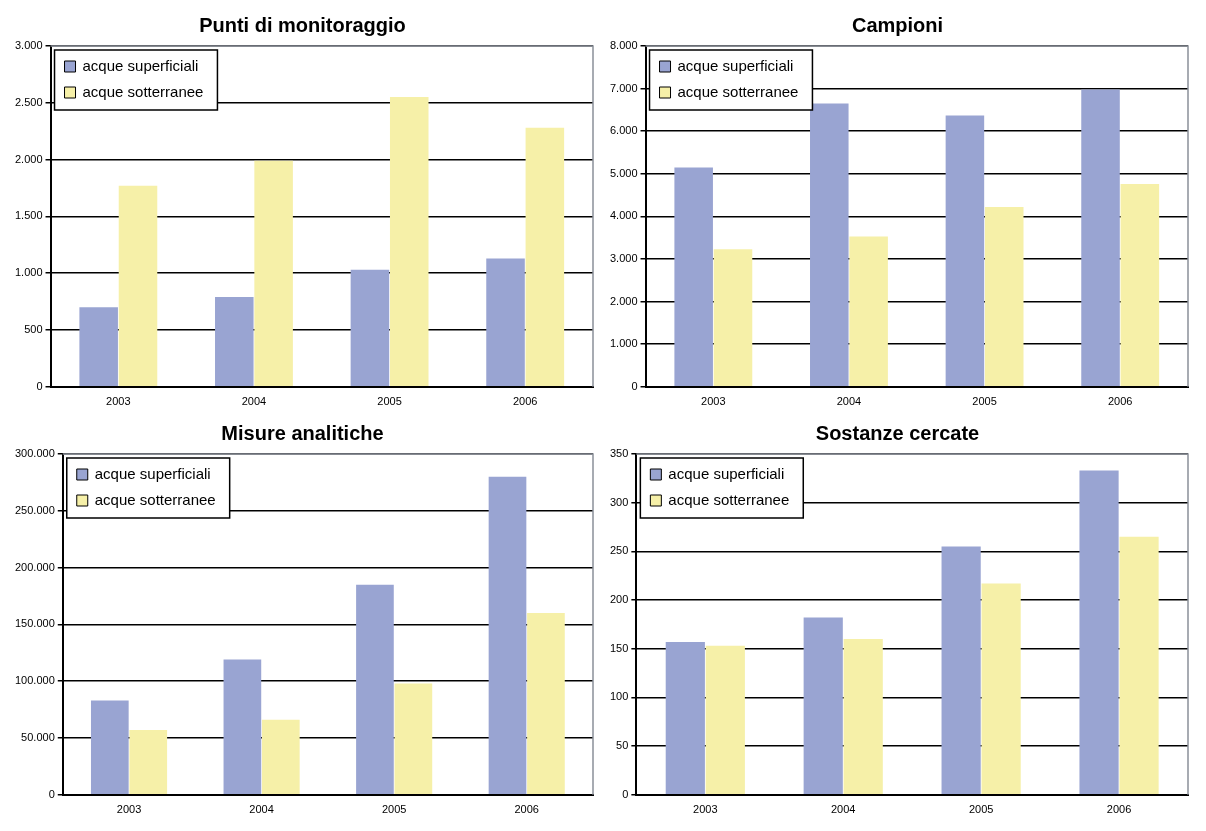  What do you see at coordinates (35, 623) in the screenshot?
I see `y-tick-label: 150.000` at bounding box center [35, 623].